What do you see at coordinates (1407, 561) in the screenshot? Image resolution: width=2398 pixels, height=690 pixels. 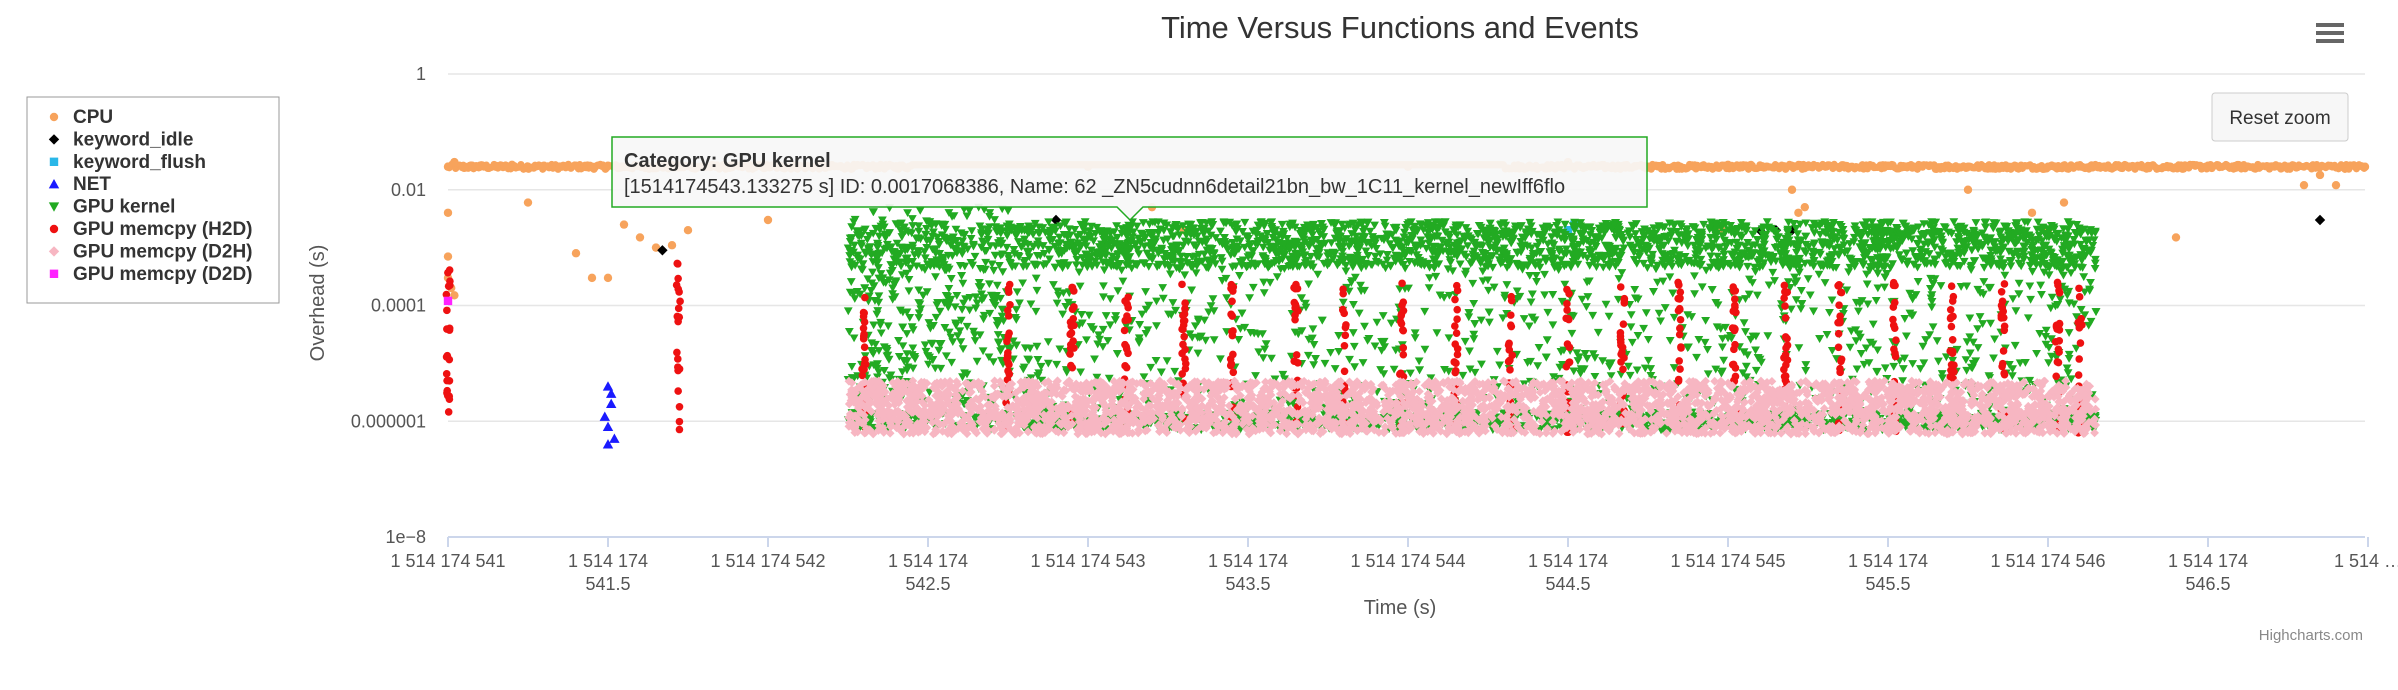 I see `x-tick-label: 1 514 174 544` at bounding box center [1407, 561].